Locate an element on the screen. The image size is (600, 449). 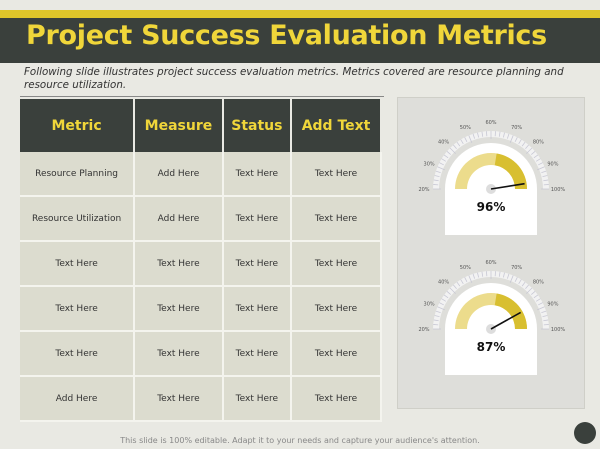
column-header: Measure is located at coordinates (179, 125).